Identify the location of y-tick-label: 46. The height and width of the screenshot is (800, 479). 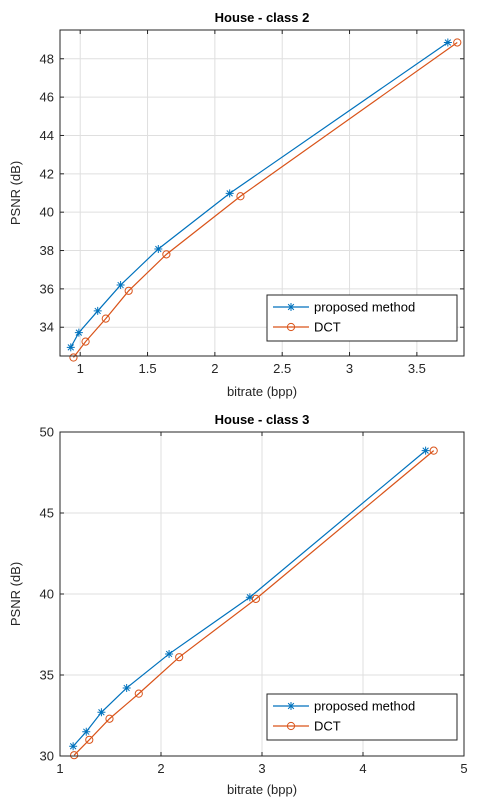
(47, 97).